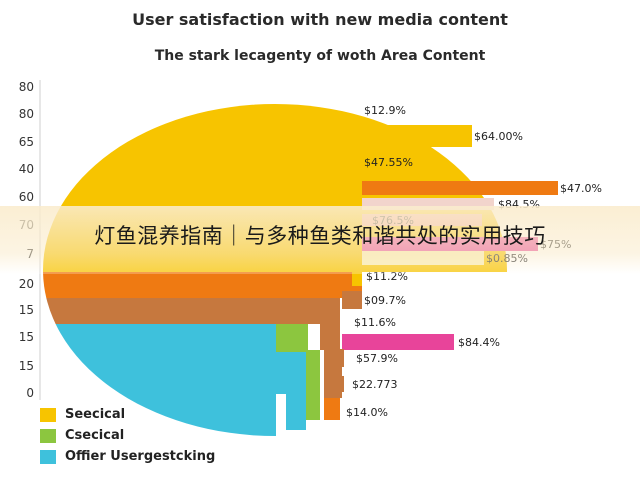  Describe the element at coordinates (127, 414) in the screenshot. I see `legend-item: Seecical` at that location.